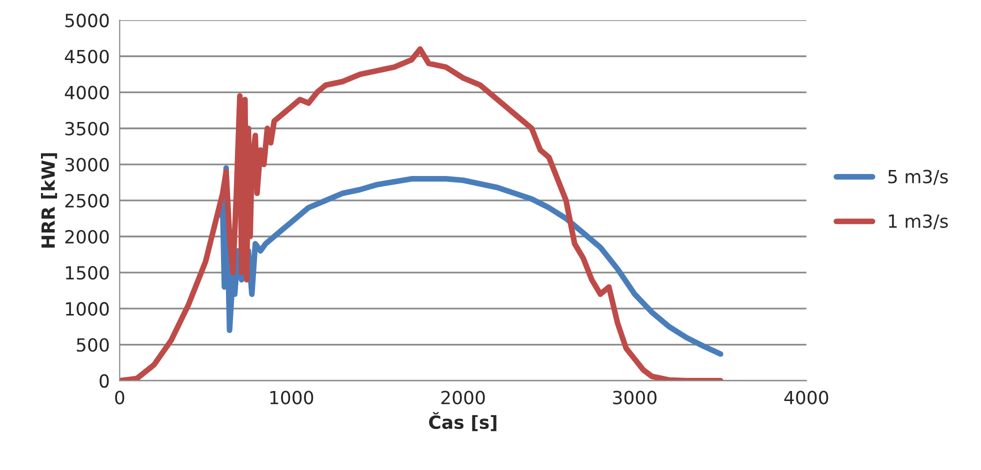 The width and height of the screenshot is (981, 470). I want to click on x-axis-title: Čas [s], so click(462, 422).